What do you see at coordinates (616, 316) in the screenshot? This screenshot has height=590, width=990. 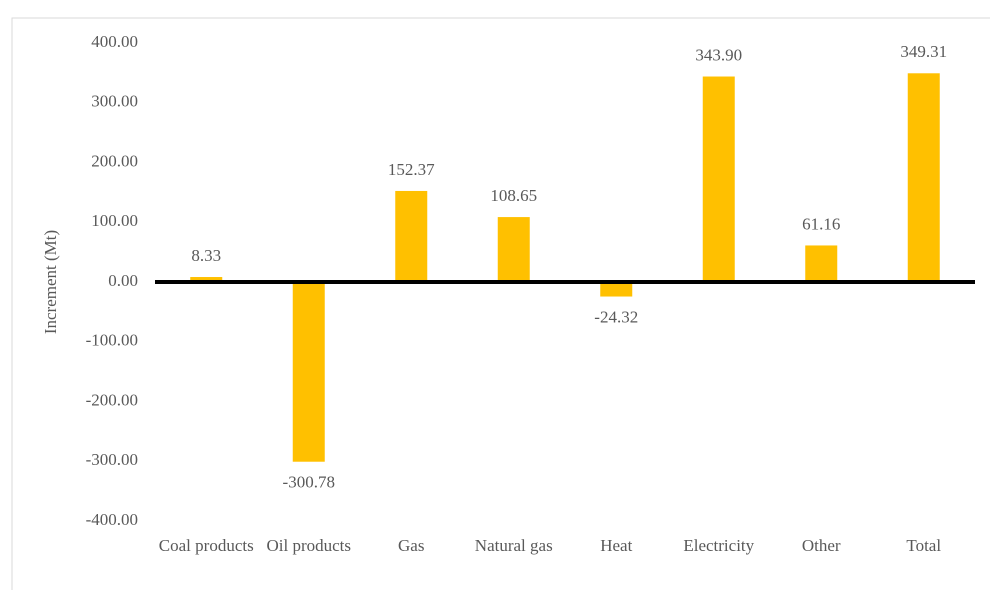 I see `data-label: -24.32` at bounding box center [616, 316].